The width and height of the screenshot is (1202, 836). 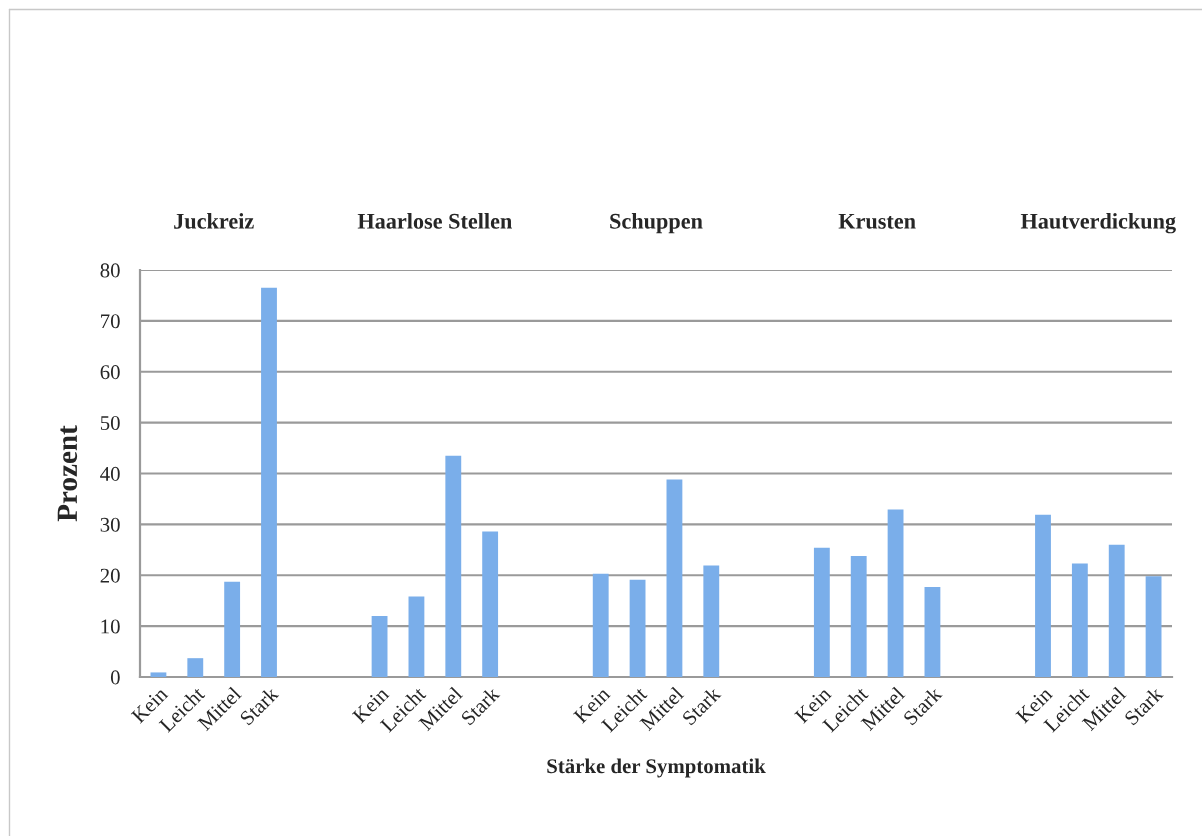 I want to click on y-tick-label: 80, so click(x=110, y=270).